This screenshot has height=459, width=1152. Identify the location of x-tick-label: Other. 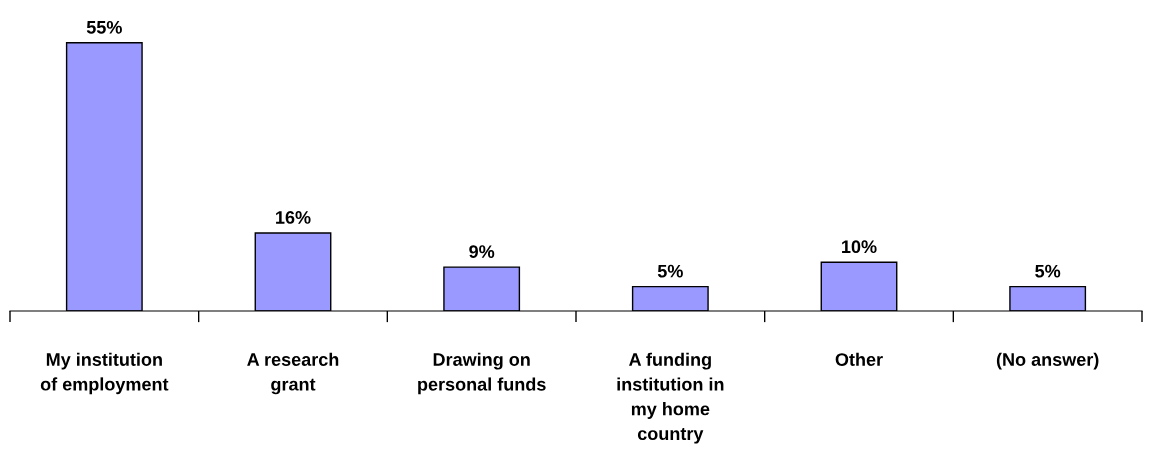
(859, 359).